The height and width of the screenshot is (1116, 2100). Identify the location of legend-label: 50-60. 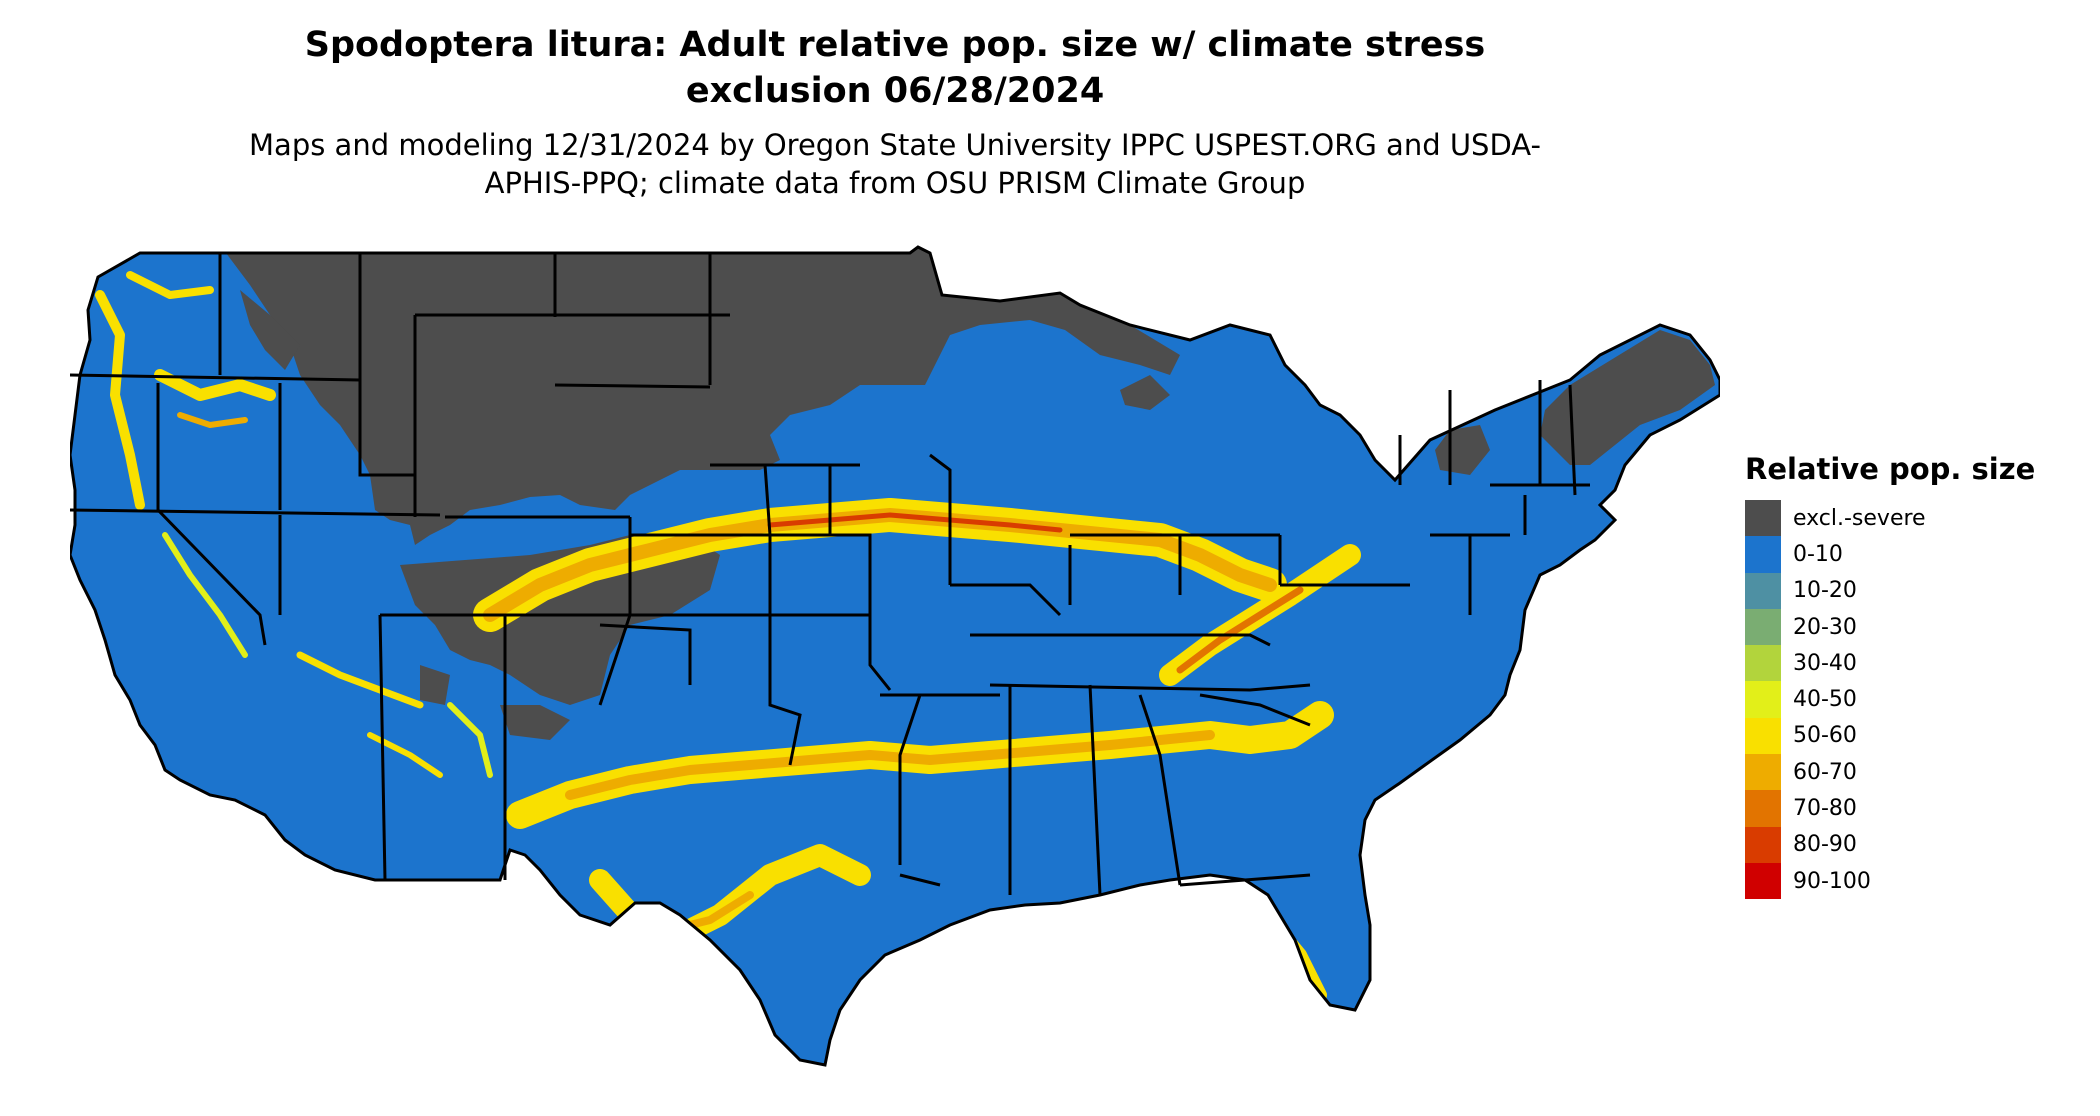
(1825, 736).